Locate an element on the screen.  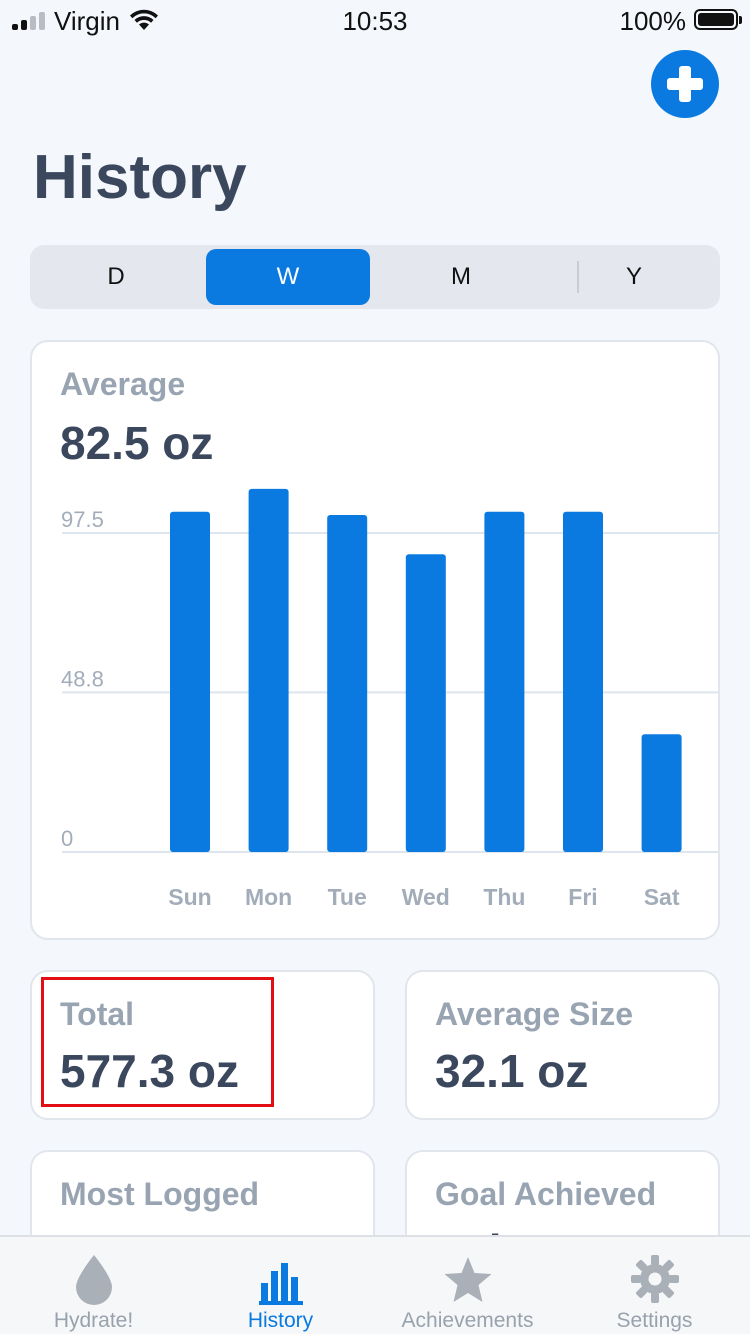
segment-week: W is located at coordinates (288, 277).